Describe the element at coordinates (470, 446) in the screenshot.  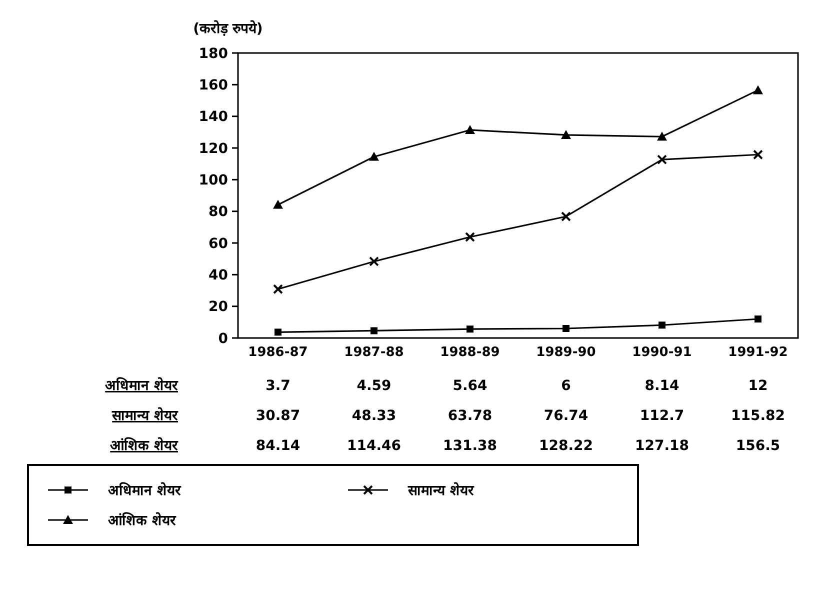
I see `data-label: 131.38` at that location.